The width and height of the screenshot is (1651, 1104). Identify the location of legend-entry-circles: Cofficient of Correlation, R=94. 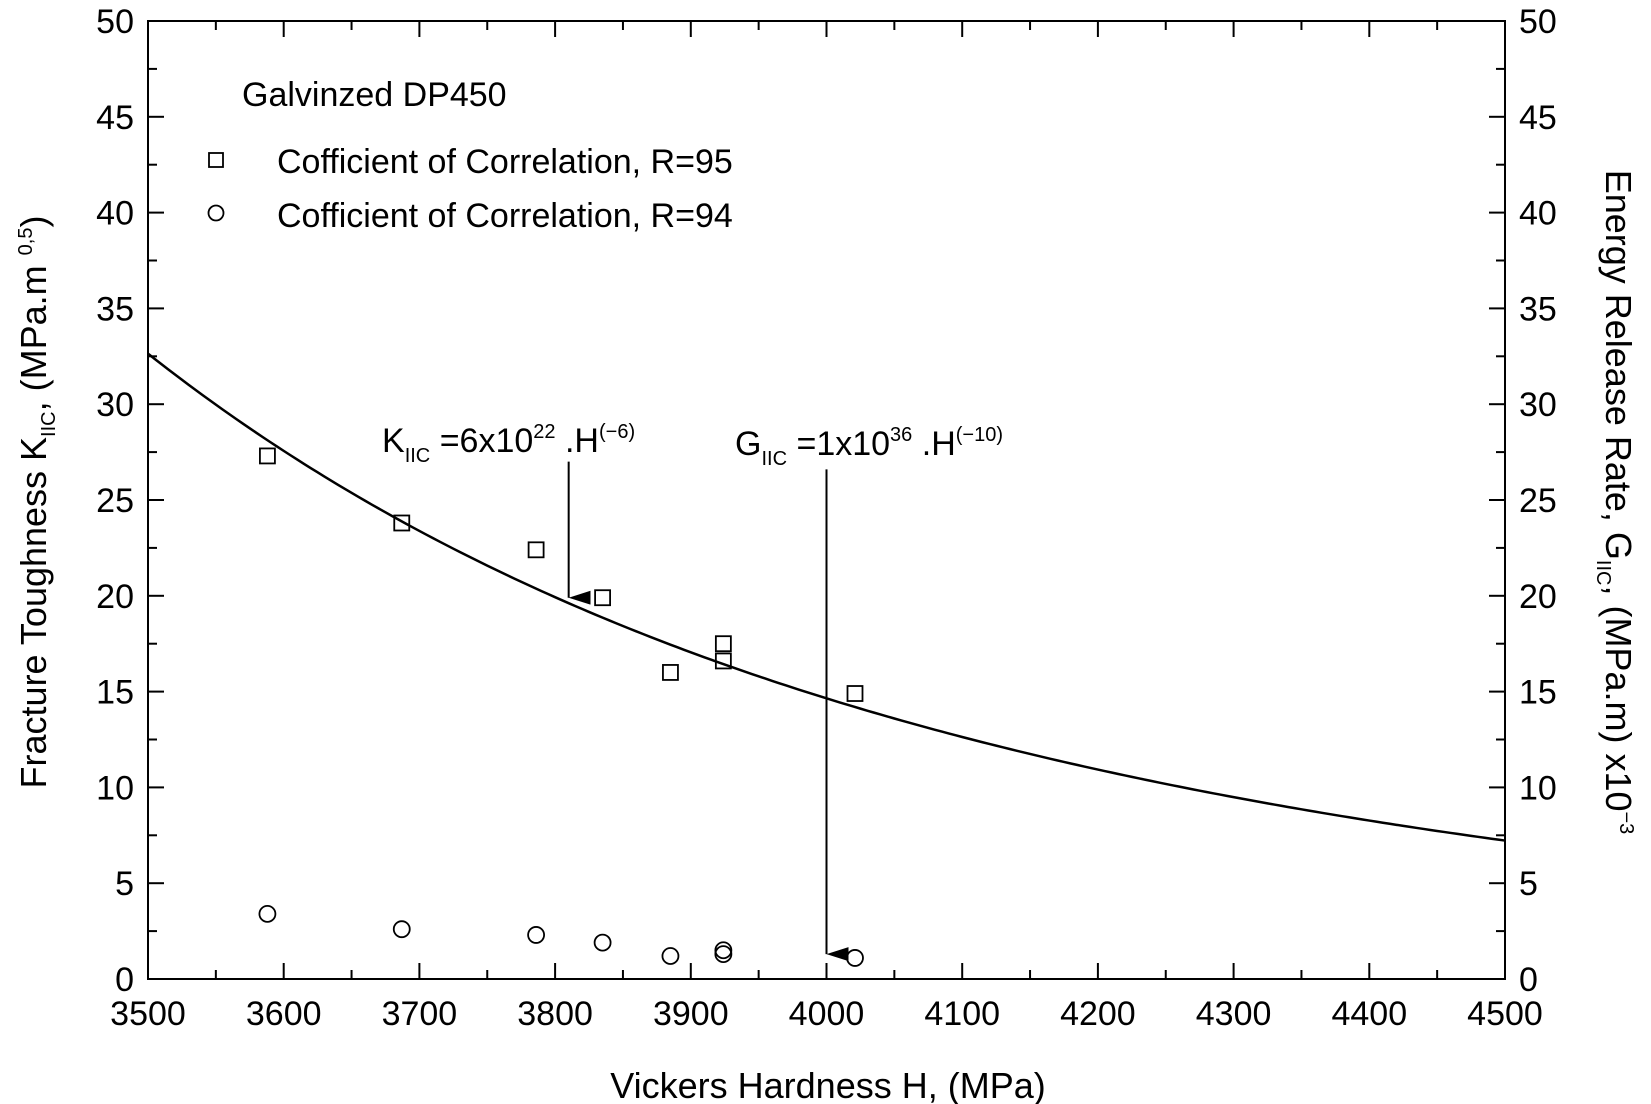
(505, 216).